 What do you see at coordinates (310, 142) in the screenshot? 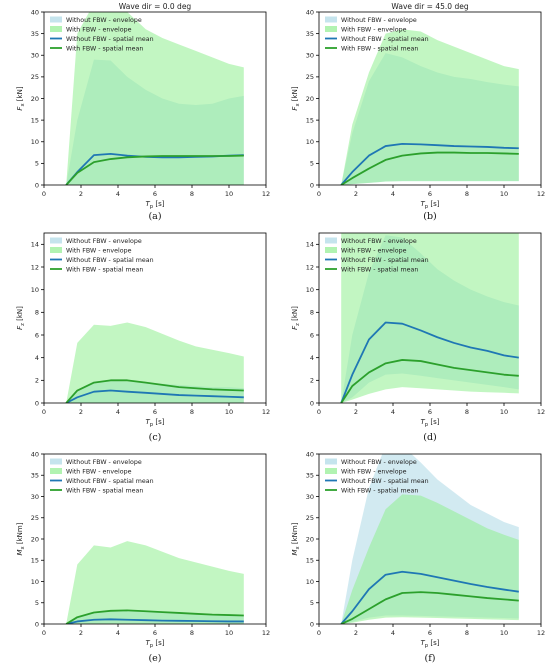
I see `y-tick-label: 10` at bounding box center [310, 142].